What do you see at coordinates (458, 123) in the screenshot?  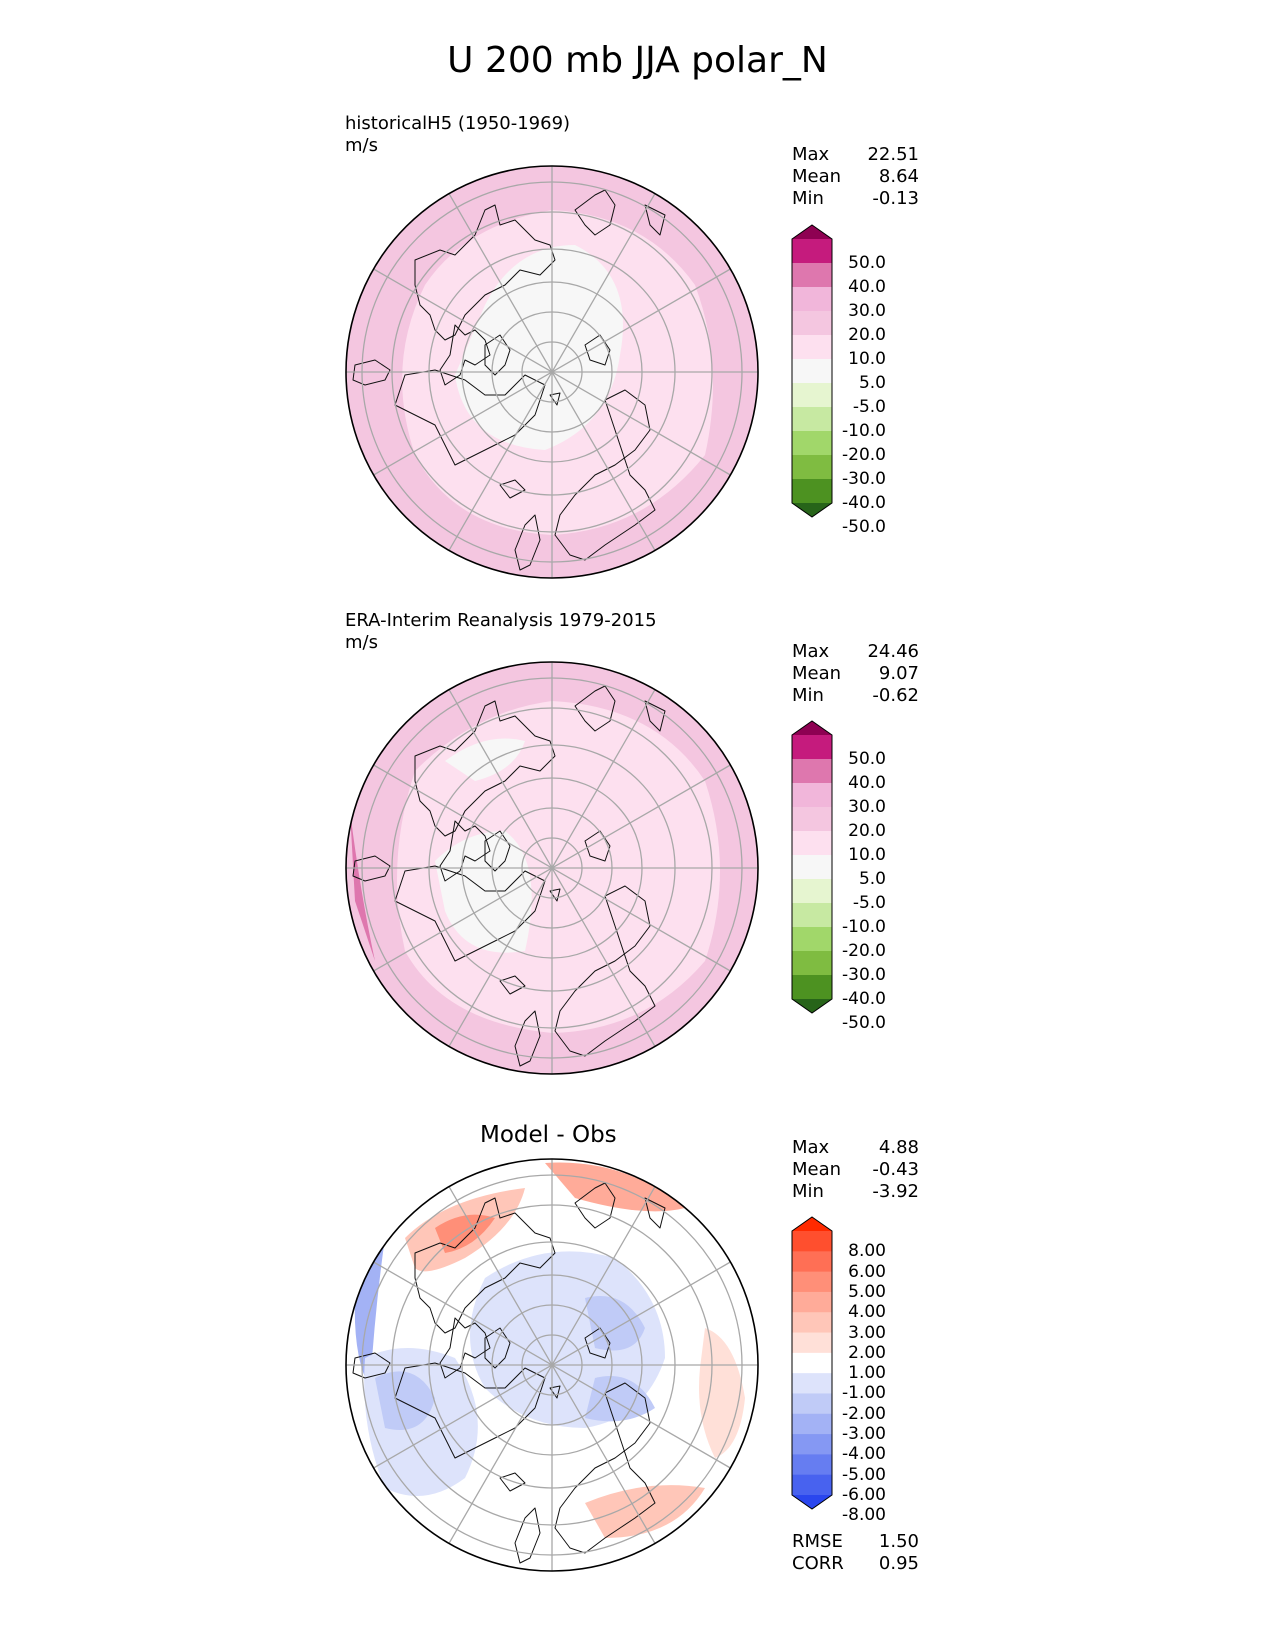 I see `panel-1-name: historicalH5 (1950-1969)` at bounding box center [458, 123].